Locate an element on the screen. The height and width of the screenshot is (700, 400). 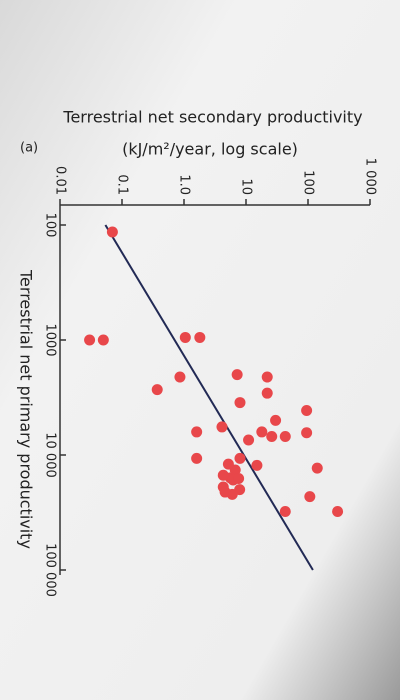
chart-title: Terrestrial net secondary productivity is located at coordinates (212, 117).